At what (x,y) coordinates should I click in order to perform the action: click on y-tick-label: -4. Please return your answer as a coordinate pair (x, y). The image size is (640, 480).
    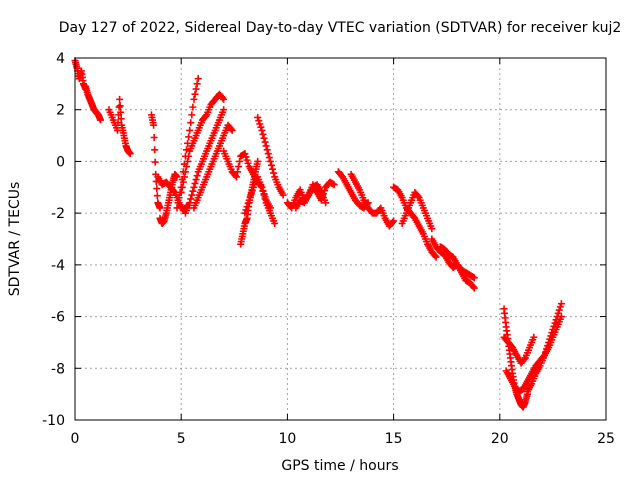
    Looking at the image, I should click on (58, 266).